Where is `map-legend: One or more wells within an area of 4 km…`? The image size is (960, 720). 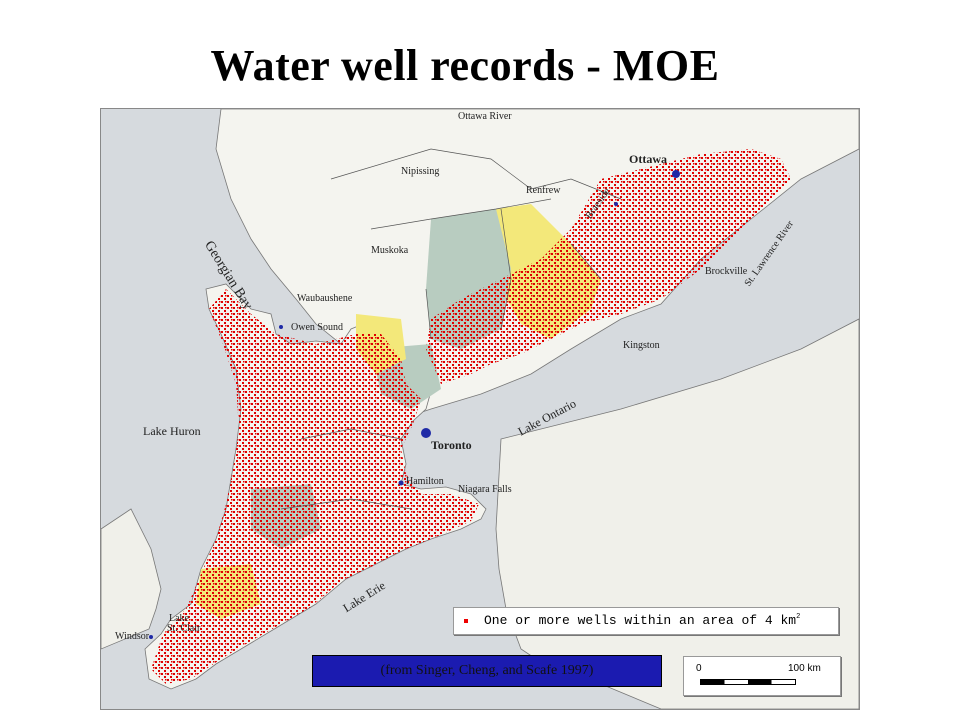 map-legend: One or more wells within an area of 4 km… is located at coordinates (646, 621).